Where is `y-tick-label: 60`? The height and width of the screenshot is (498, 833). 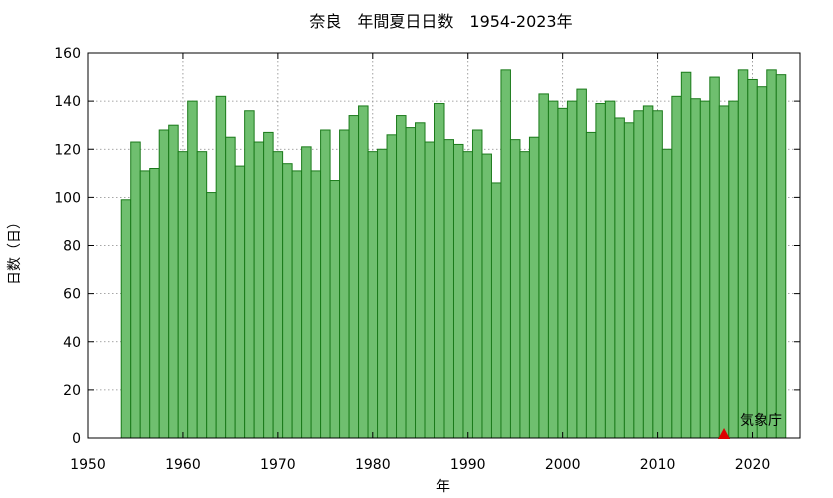
y-tick-label: 60 is located at coordinates (72, 295).